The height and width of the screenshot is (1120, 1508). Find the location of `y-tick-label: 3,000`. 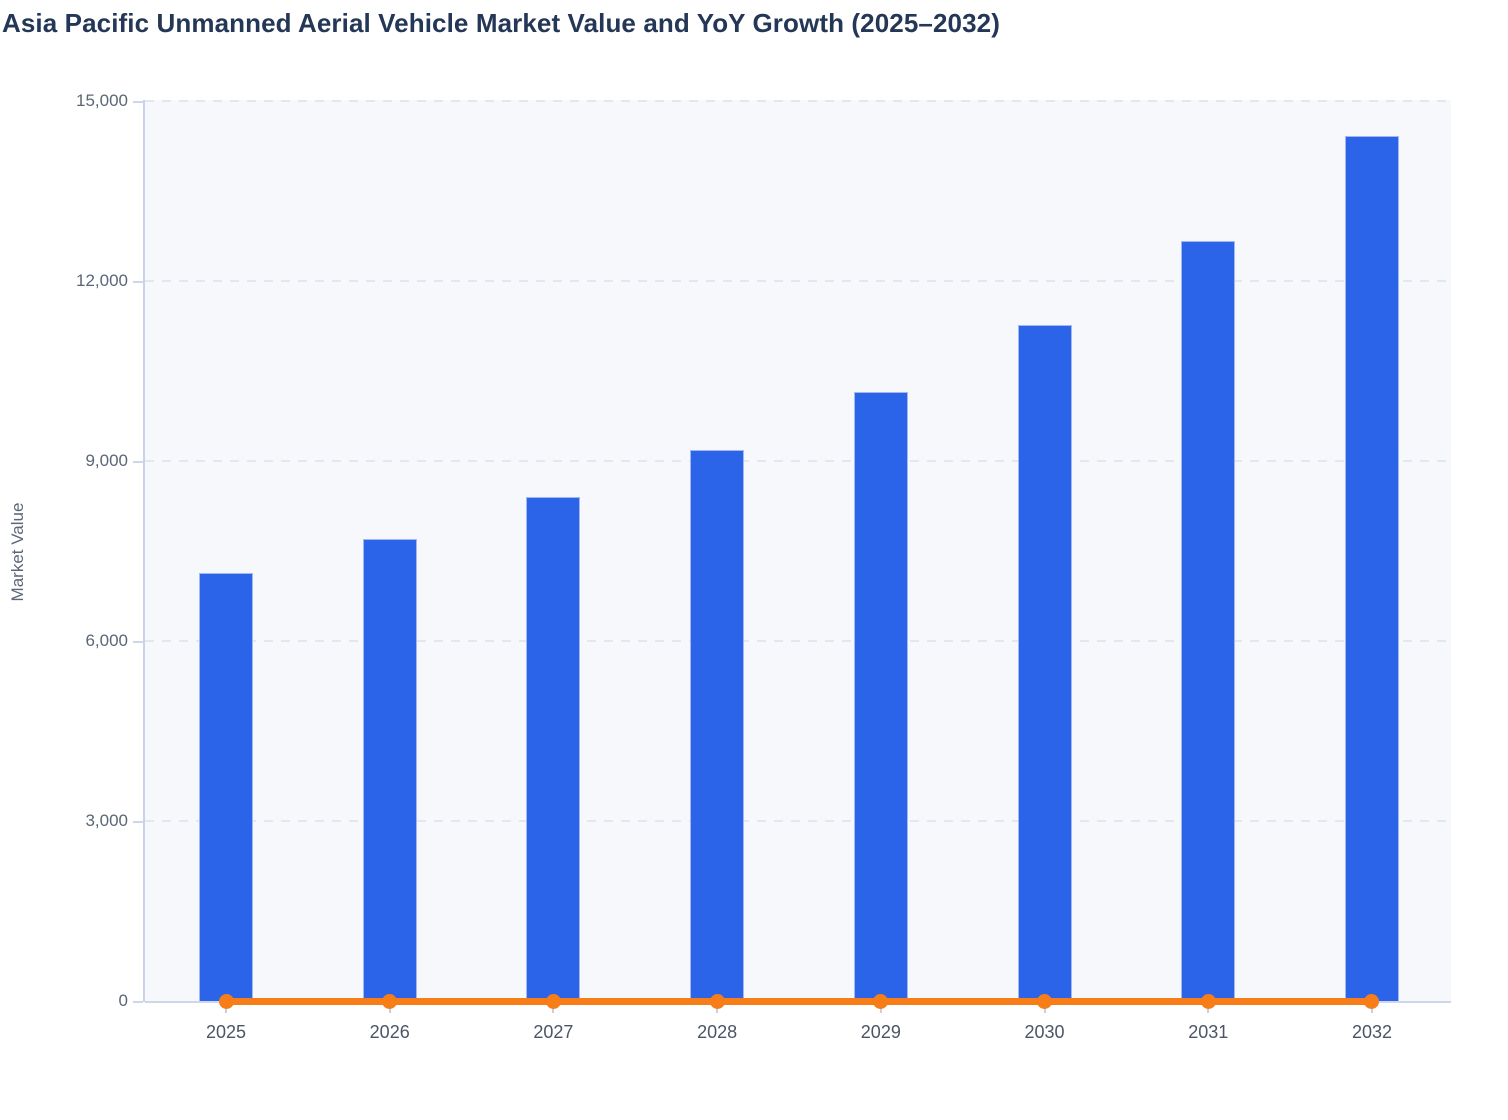

y-tick-label: 3,000 is located at coordinates (106, 820).